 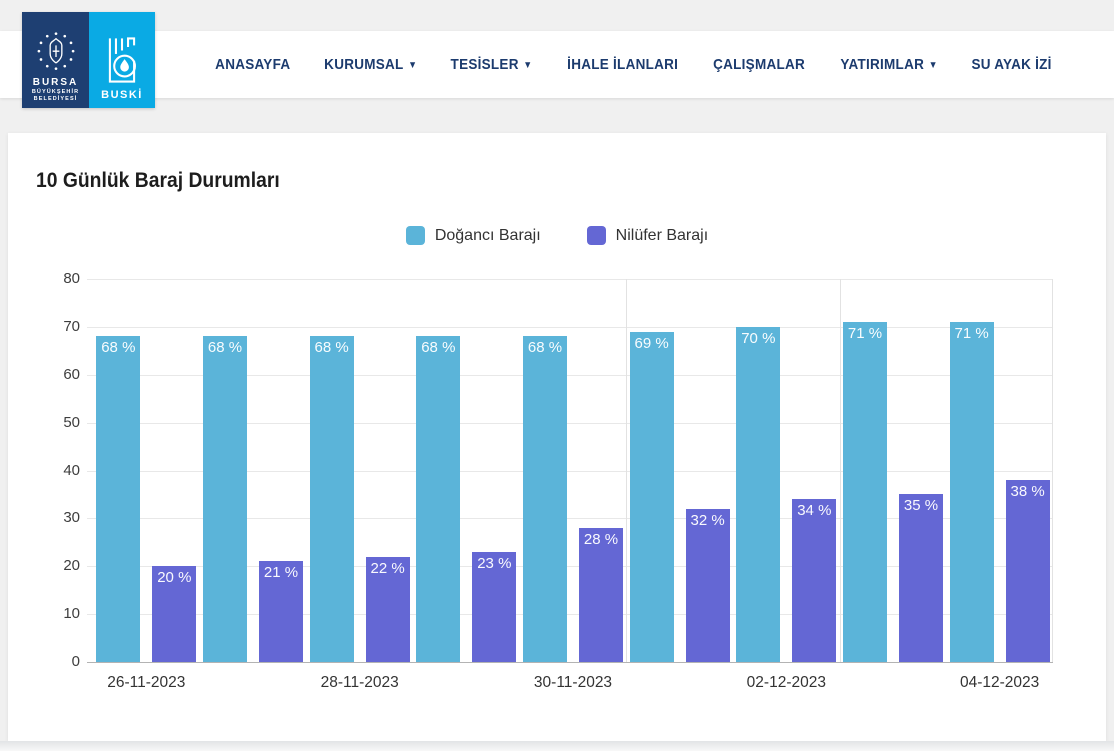 What do you see at coordinates (814, 511) in the screenshot?
I see `bar-value-label: 34 %` at bounding box center [814, 511].